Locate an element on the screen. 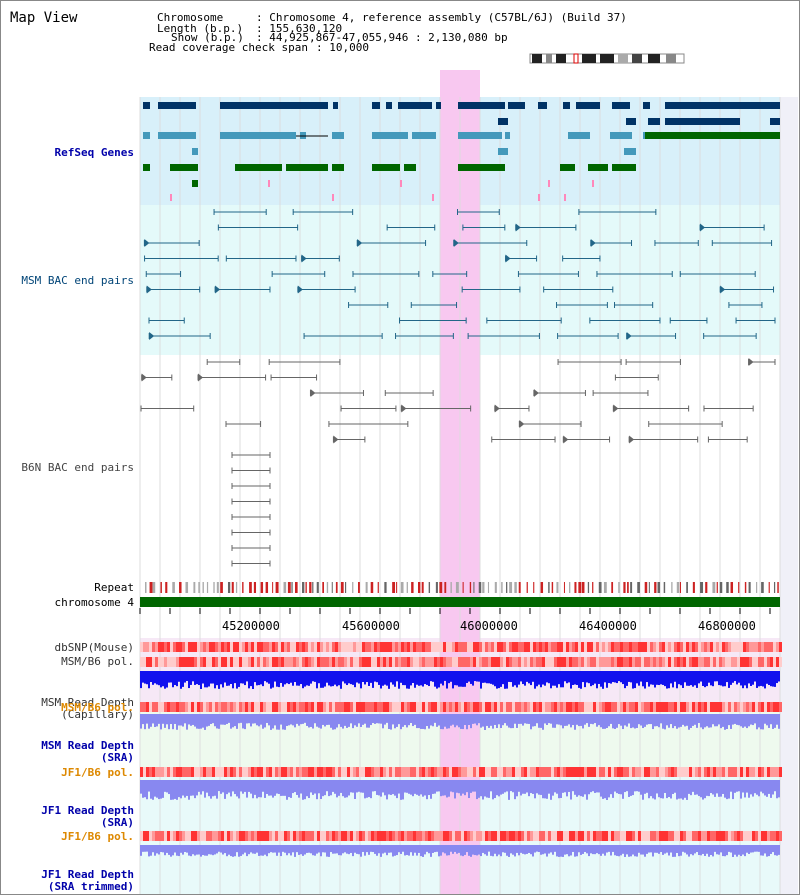 This screenshot has height=895, width=800. bac-arrow is located at coordinates (632, 439).